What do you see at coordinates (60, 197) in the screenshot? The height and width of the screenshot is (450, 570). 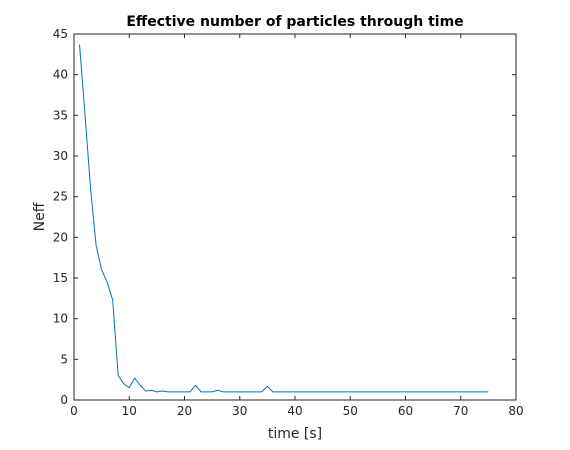 I see `y-tick-label: 25` at bounding box center [60, 197].